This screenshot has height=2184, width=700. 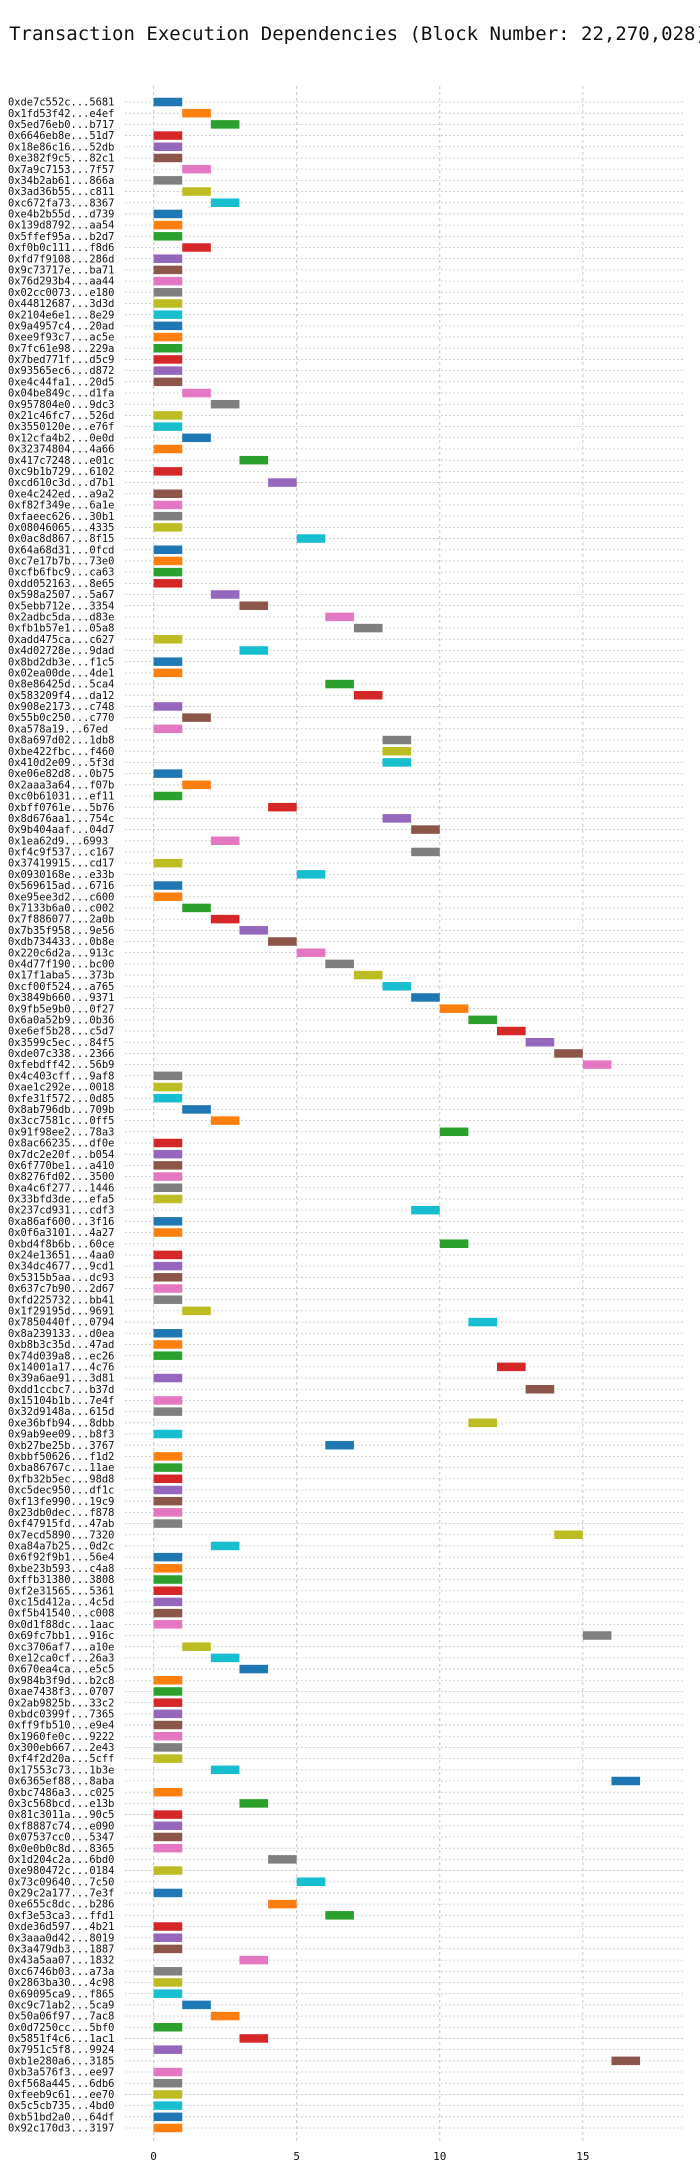 What do you see at coordinates (153, 2156) in the screenshot?
I see `x-tick-label: 0` at bounding box center [153, 2156].